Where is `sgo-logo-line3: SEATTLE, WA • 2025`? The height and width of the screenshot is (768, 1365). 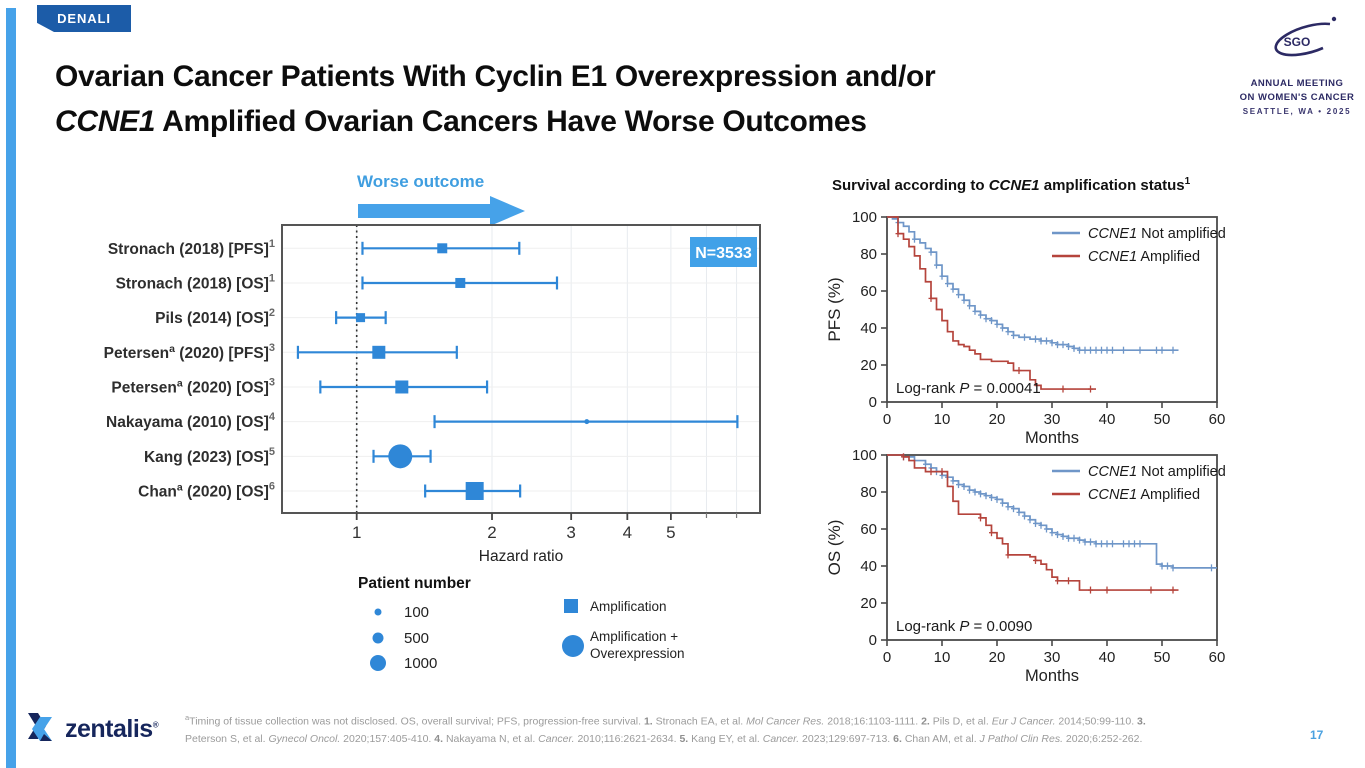 sgo-logo-line3: SEATTLE, WA • 2025 is located at coordinates (1297, 111).